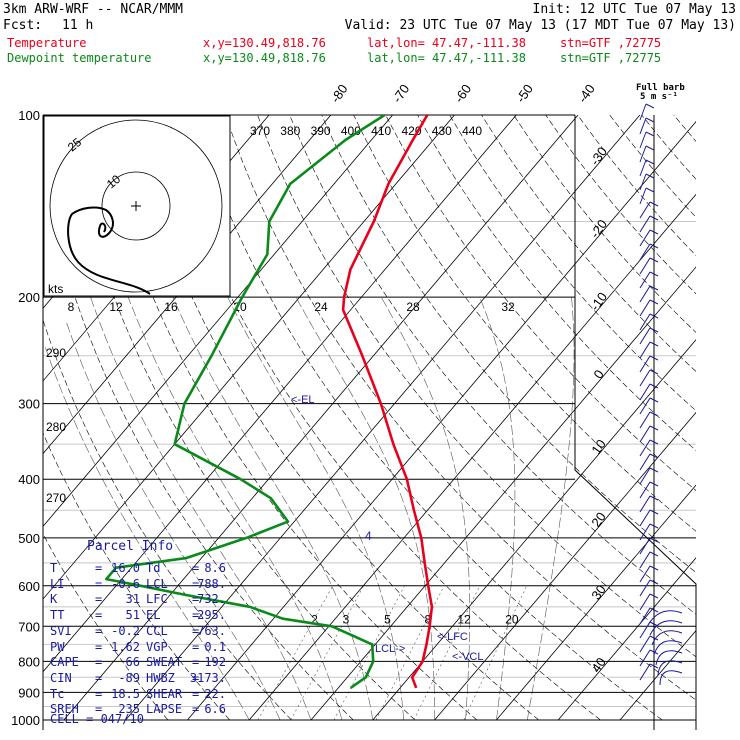 The image size is (740, 740). I want to click on parcel-info-key: CIN, so click(61, 677).